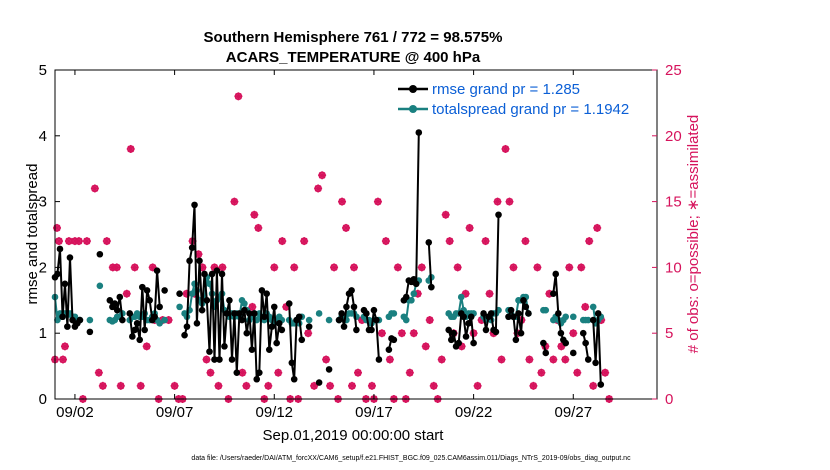  Describe the element at coordinates (354, 435) in the screenshot. I see `x-axis-label: Sep.01,2019 00:00:00 start` at that location.